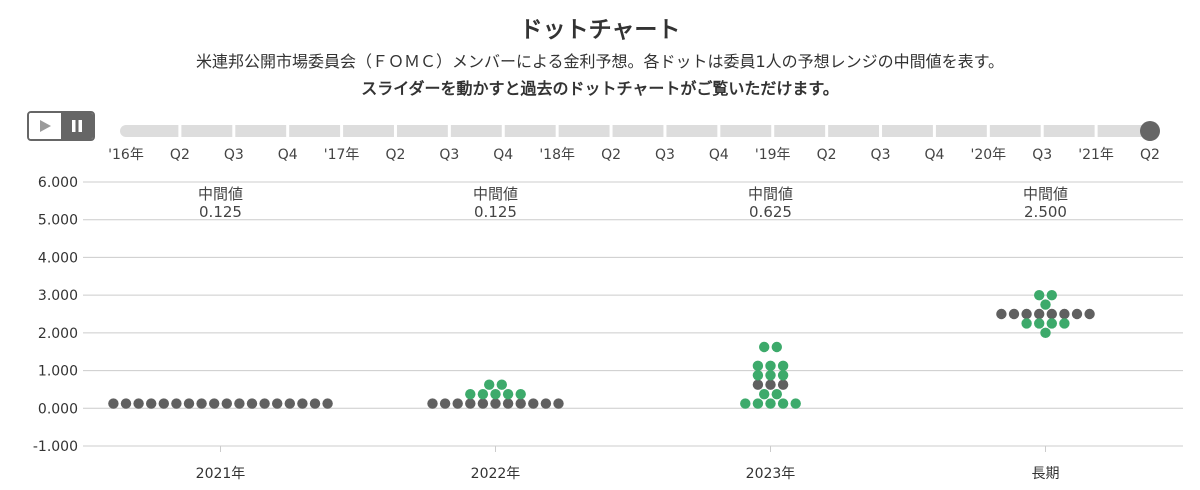 Image resolution: width=1200 pixels, height=490 pixels. Describe the element at coordinates (58, 183) in the screenshot. I see `y-tick-label: 6.000` at that location.